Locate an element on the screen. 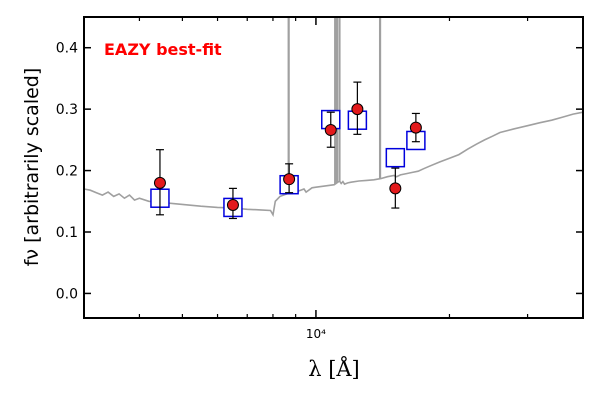  observed-points-layer is located at coordinates (287, 157).